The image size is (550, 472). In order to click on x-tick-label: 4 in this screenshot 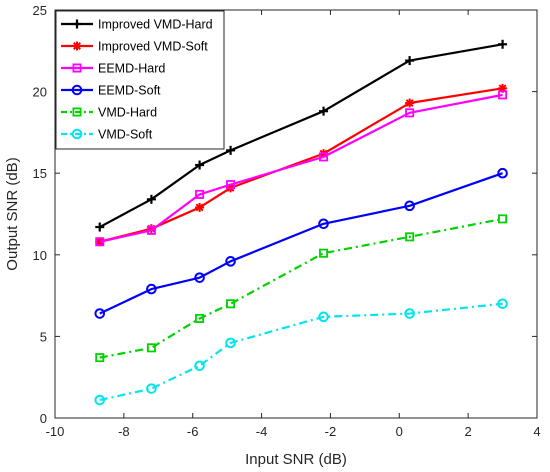, I will do `click(536, 431)`.